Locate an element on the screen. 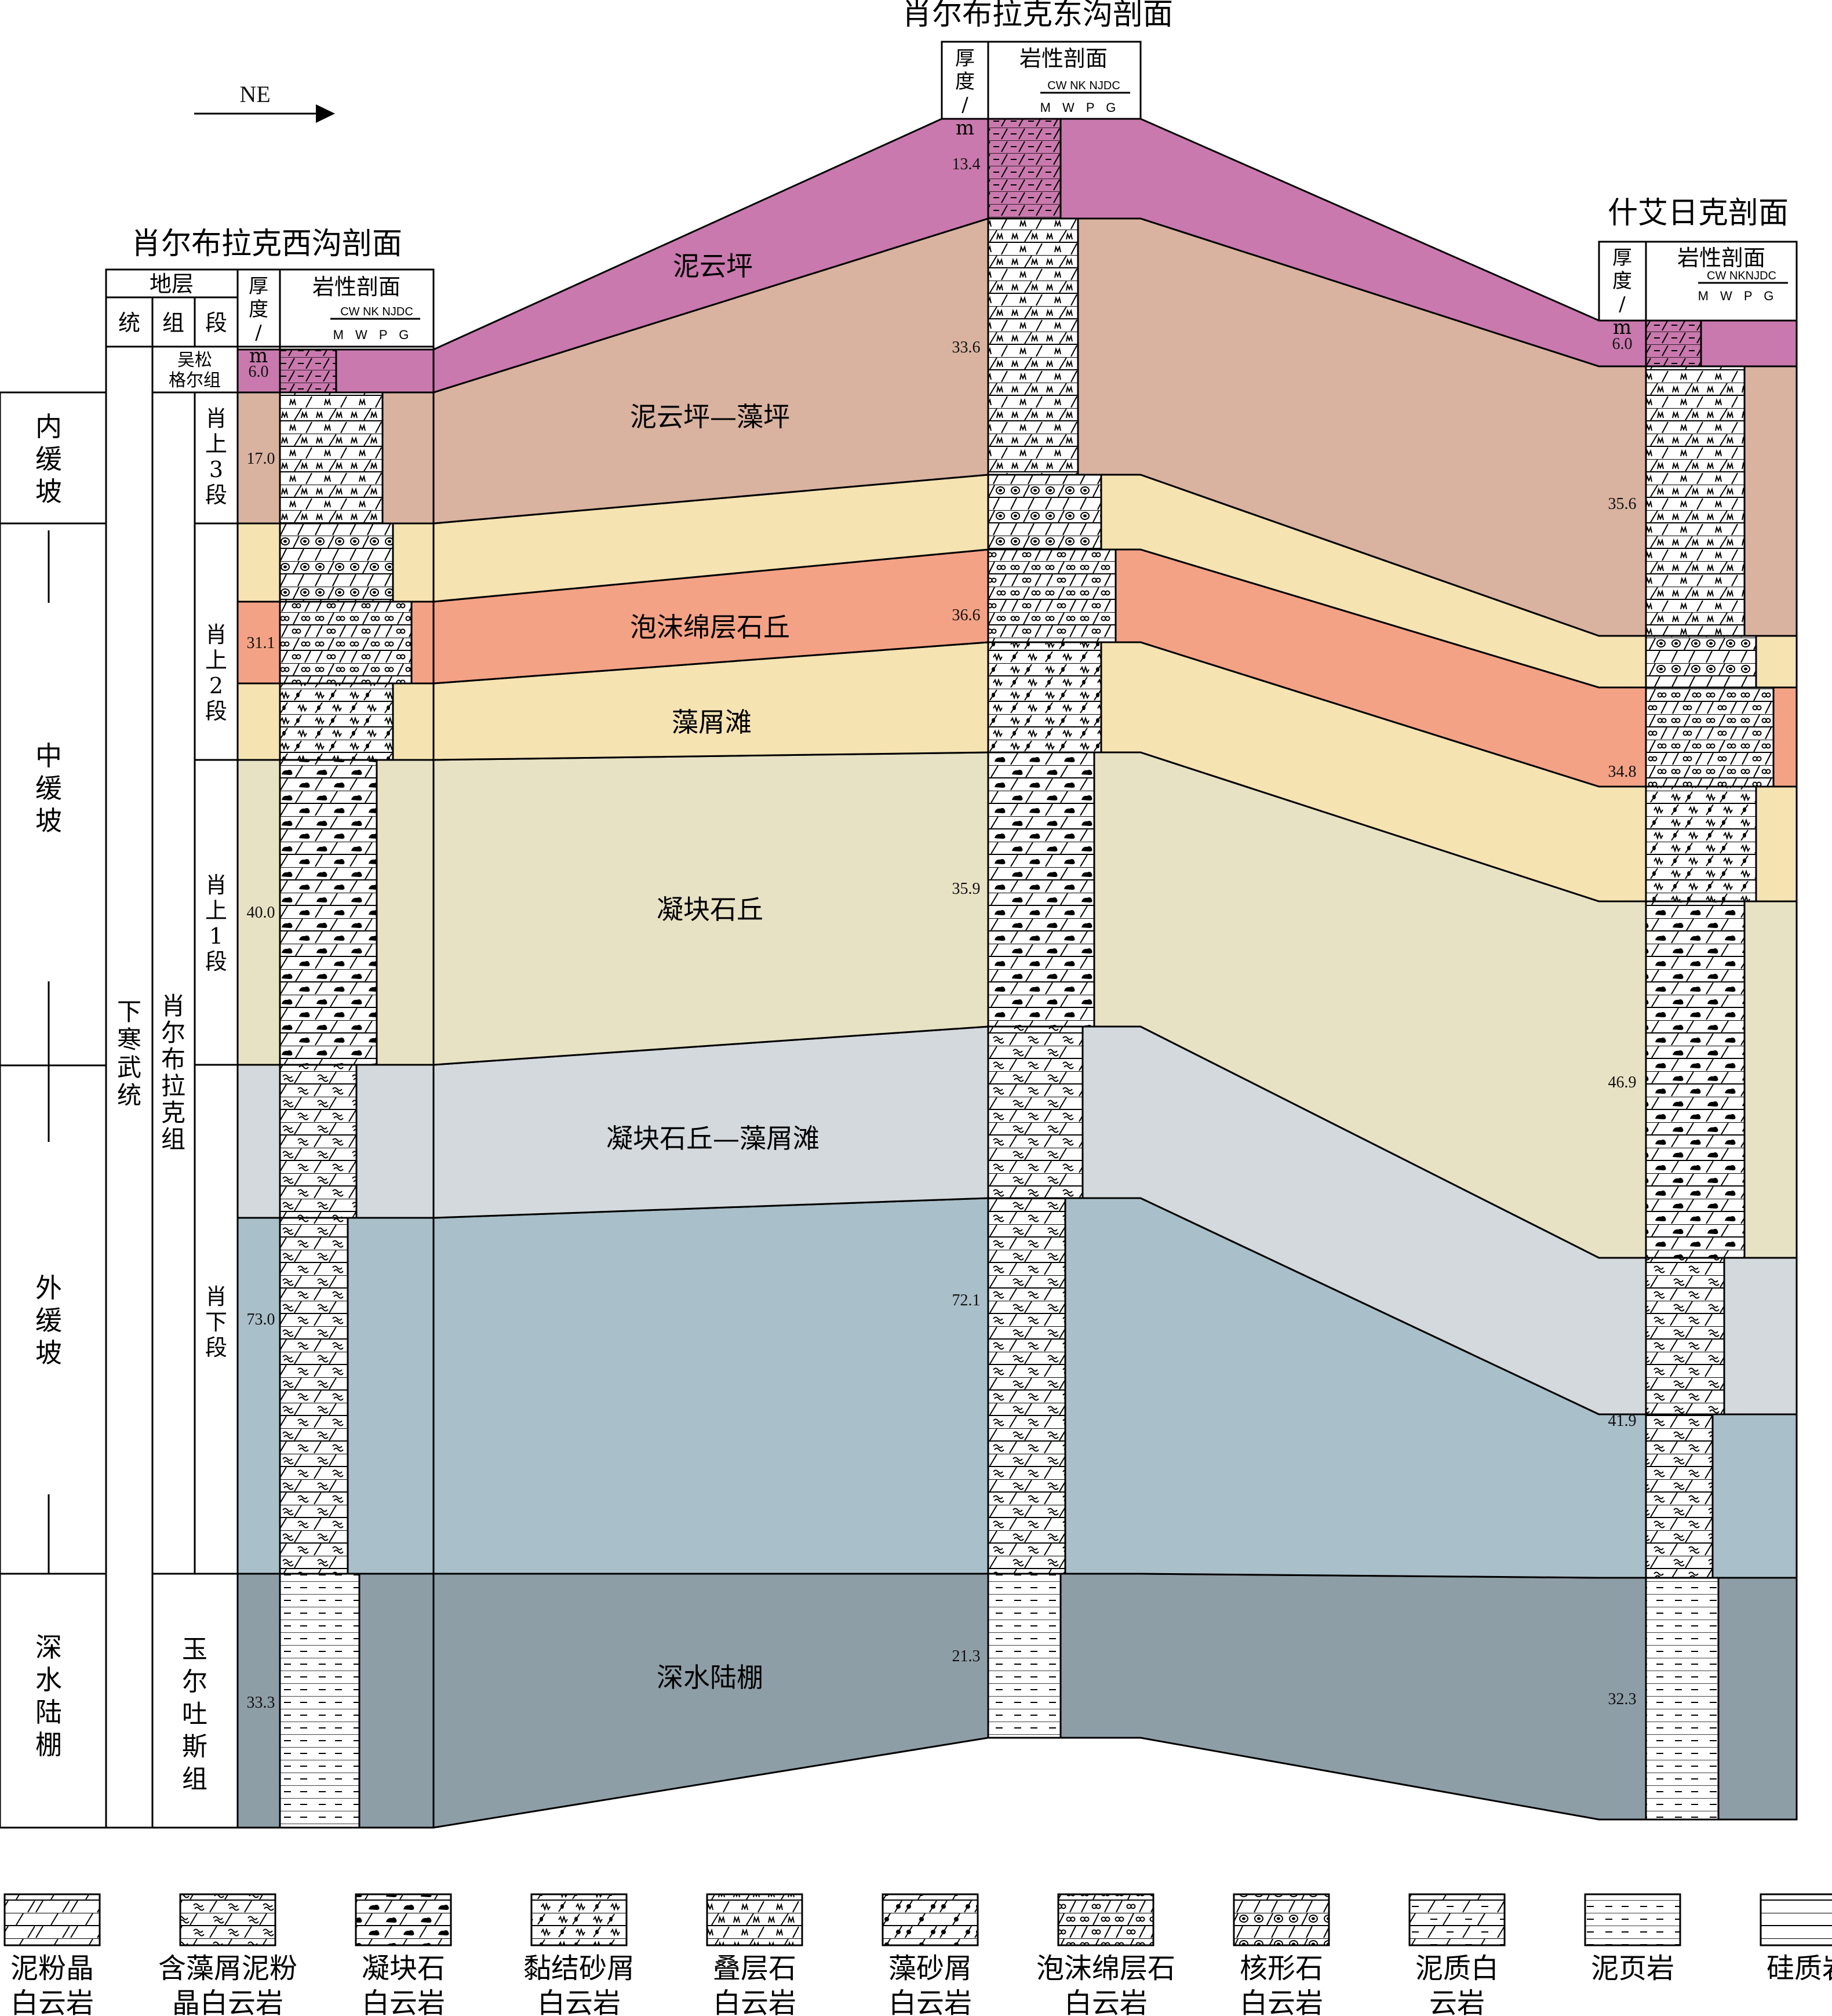 The height and width of the screenshot is (2016, 1832). bound-grain-icon is located at coordinates (579, 1920).